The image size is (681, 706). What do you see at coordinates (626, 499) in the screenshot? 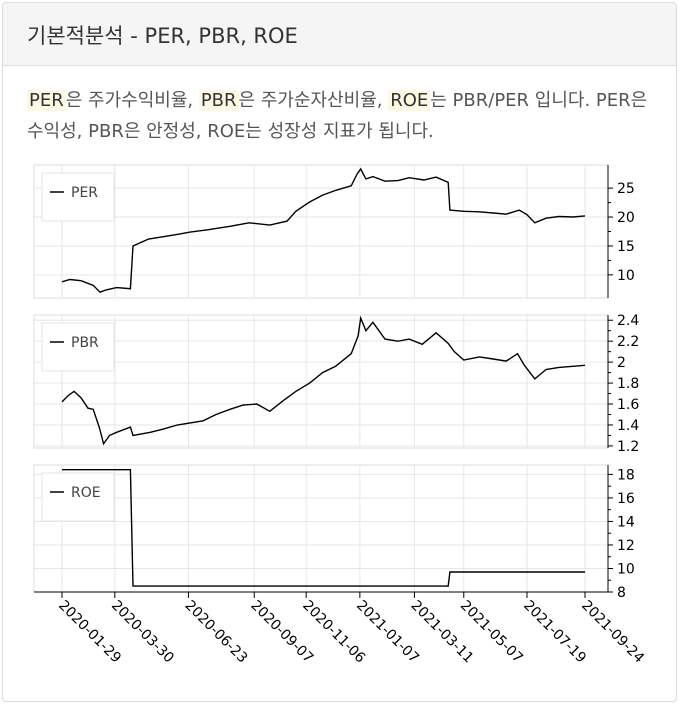
I see `y-tick-label: 16` at bounding box center [626, 499].